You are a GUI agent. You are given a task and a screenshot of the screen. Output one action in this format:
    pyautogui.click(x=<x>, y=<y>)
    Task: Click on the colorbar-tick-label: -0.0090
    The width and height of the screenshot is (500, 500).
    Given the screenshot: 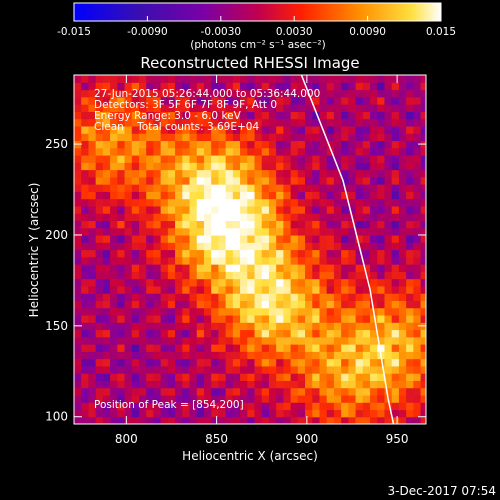 What is the action you would take?
    pyautogui.click(x=147, y=32)
    